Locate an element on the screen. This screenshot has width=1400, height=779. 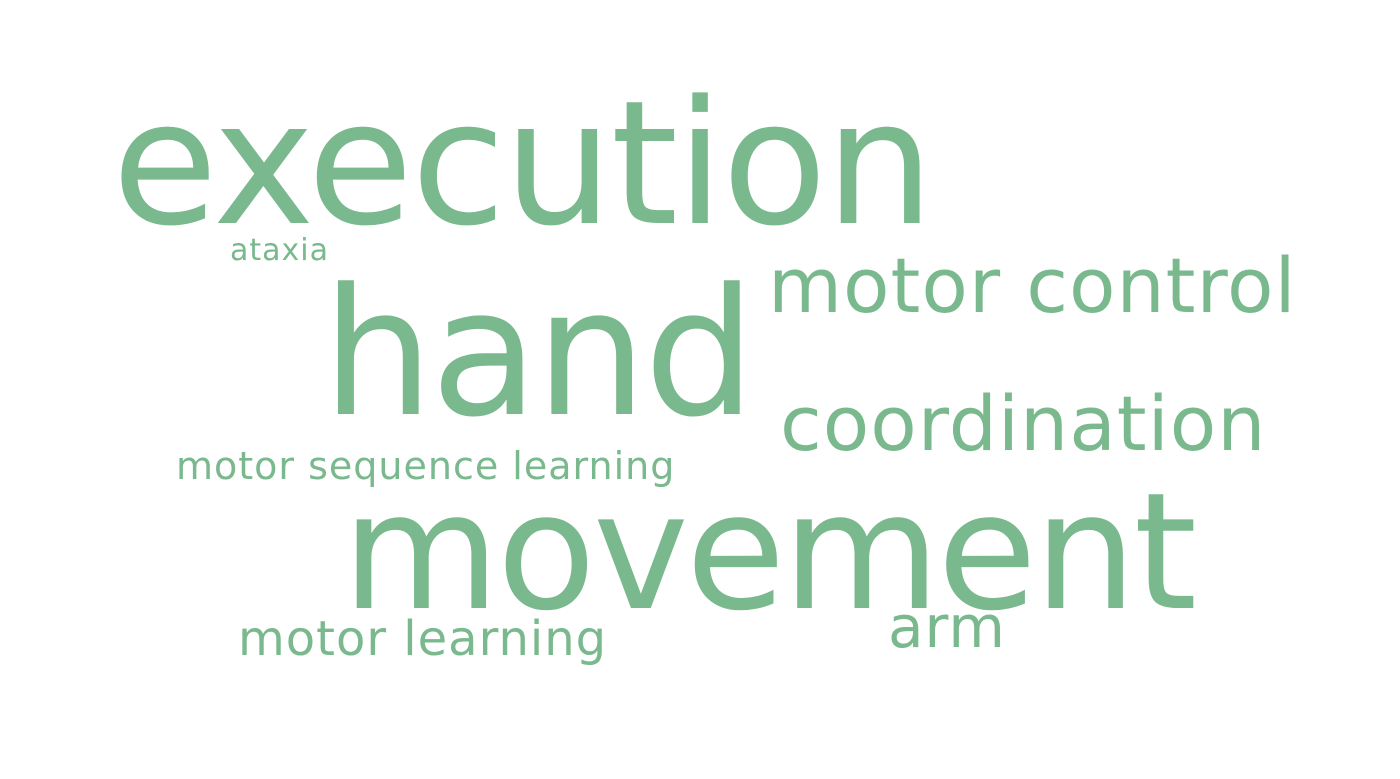
word-coordination: coordination is located at coordinates (1023, 423).